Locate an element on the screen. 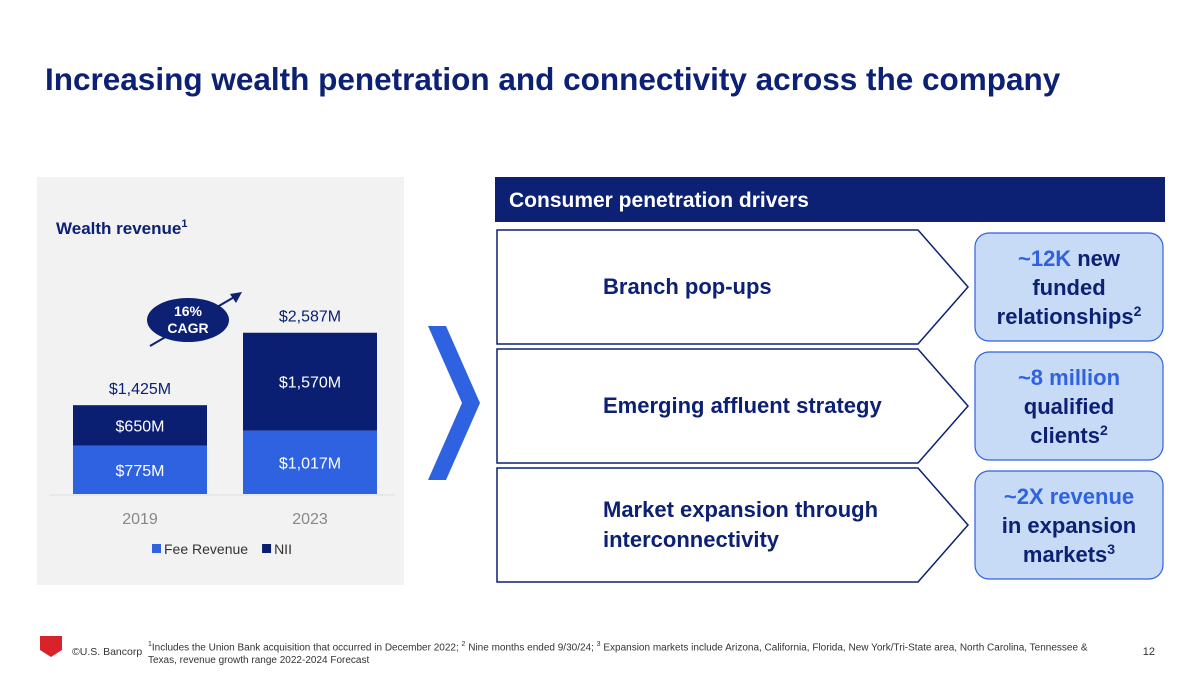 The height and width of the screenshot is (675, 1200). cagr-text: CAGR is located at coordinates (187, 328).